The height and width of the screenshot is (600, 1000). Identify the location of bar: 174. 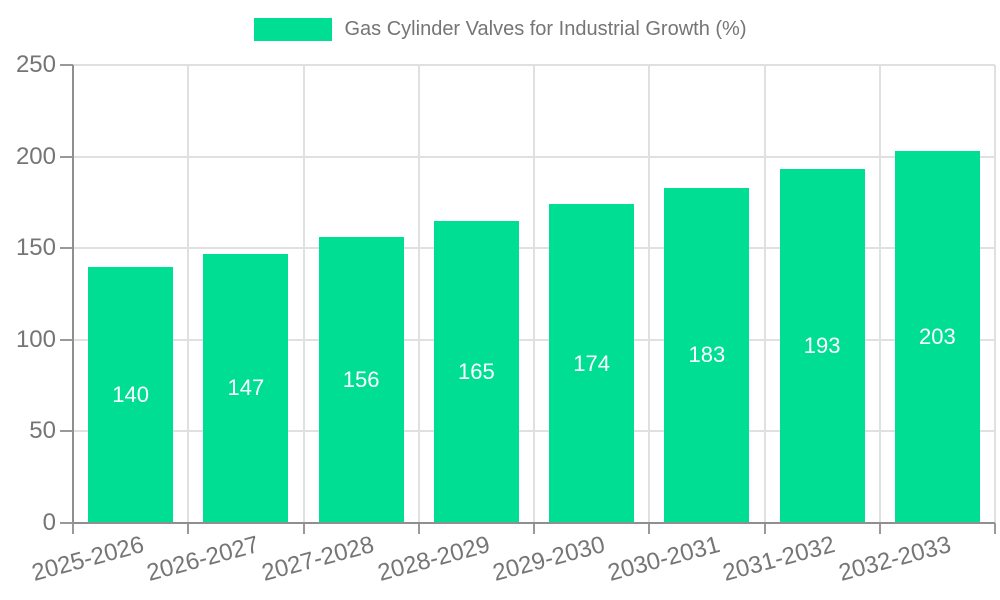
(592, 363).